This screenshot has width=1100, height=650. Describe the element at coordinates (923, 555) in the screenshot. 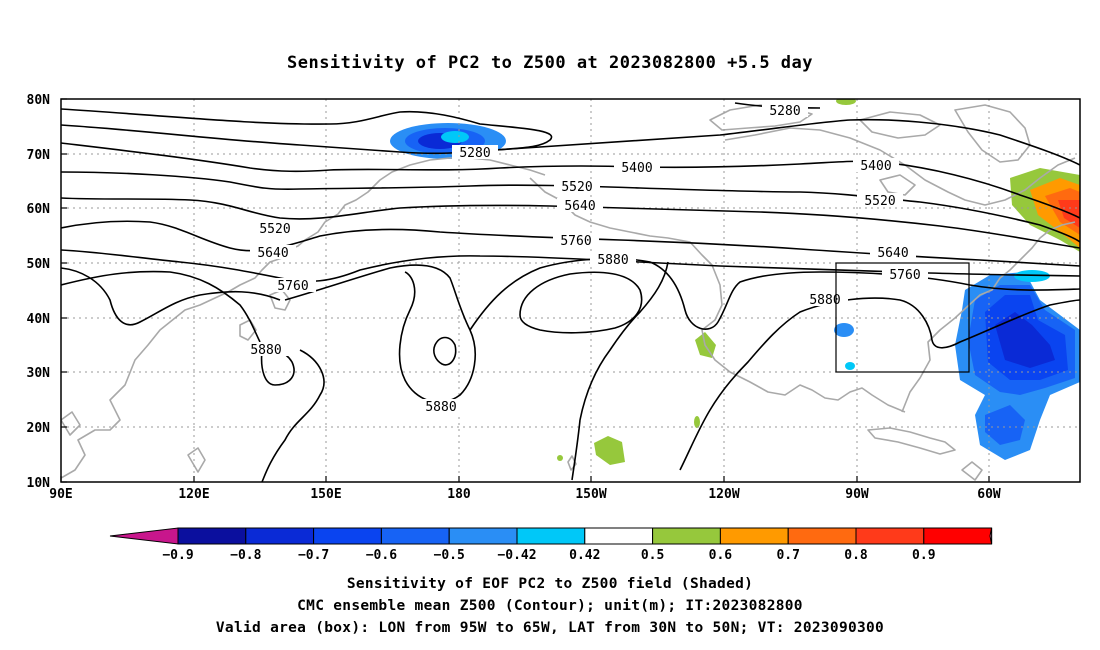

I see `colorbar-tick-label: 0.9` at that location.